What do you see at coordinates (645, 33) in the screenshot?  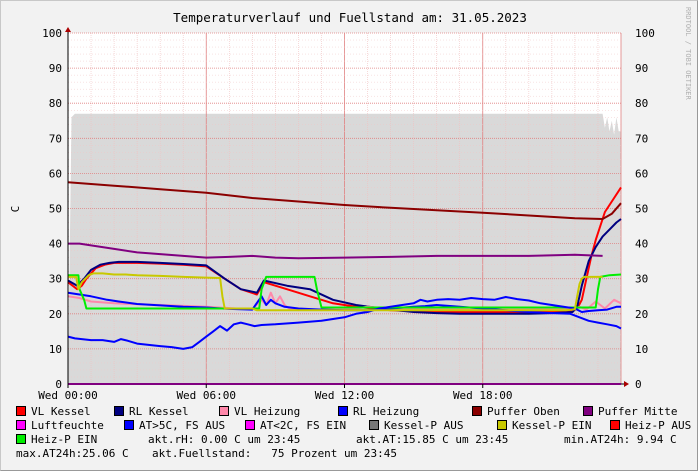 I see `y-tick-label-right: 100` at bounding box center [645, 33].